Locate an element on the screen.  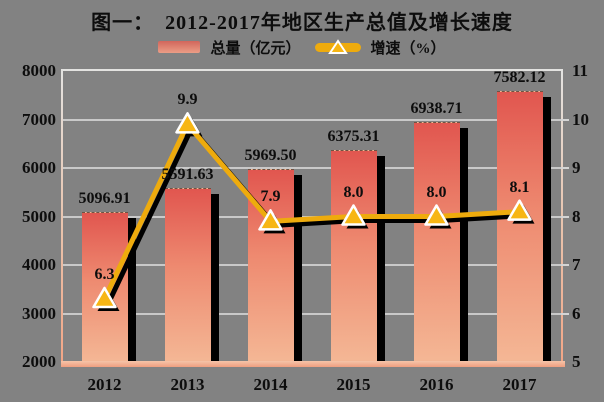
line-value-label: 7.9 is located at coordinates (270, 197).